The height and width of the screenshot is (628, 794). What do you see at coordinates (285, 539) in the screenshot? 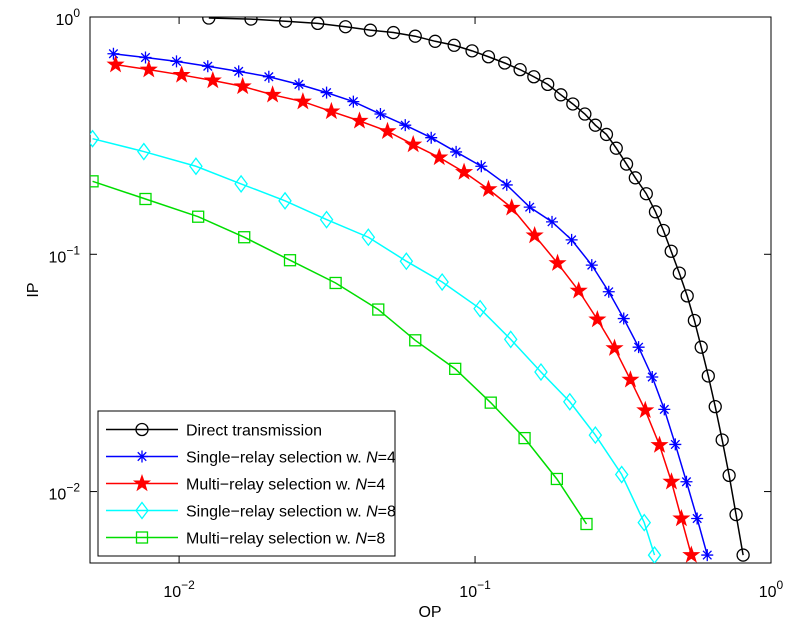
I see `legend-label: Multi−relay selection w. N=8` at bounding box center [285, 539].